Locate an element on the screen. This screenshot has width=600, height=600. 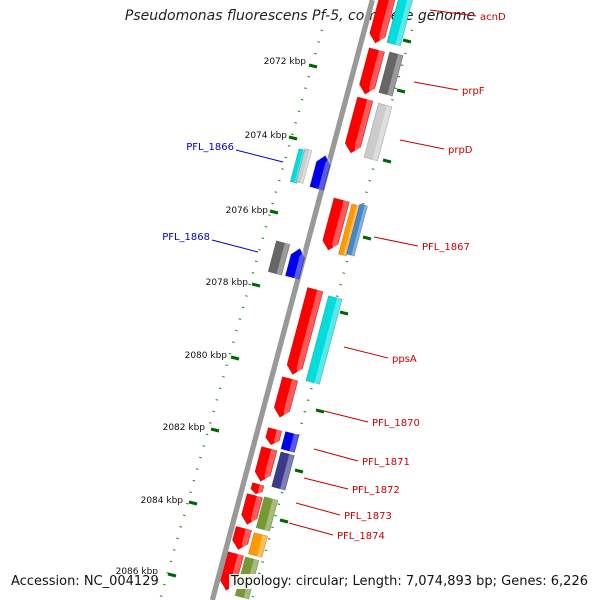
gene-label-pfl-1870: PFL_1870 is located at coordinates (396, 423).